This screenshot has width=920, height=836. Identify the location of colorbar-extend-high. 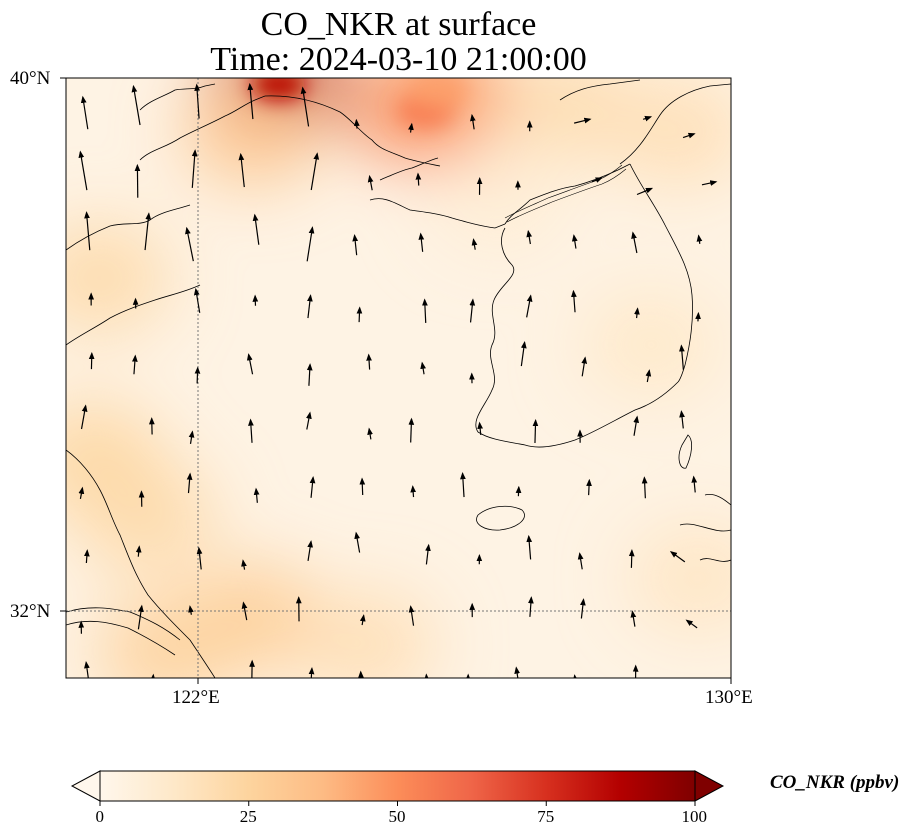
(709, 786).